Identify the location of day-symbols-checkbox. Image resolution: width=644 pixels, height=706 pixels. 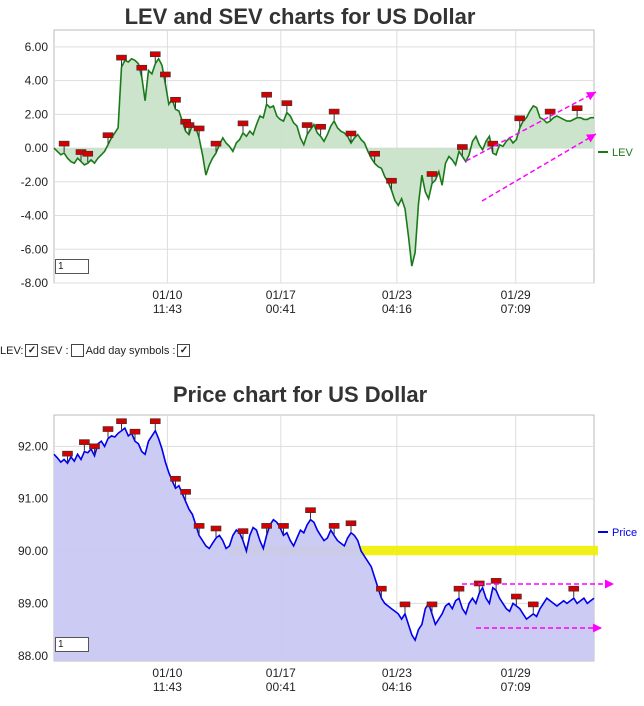
(184, 350).